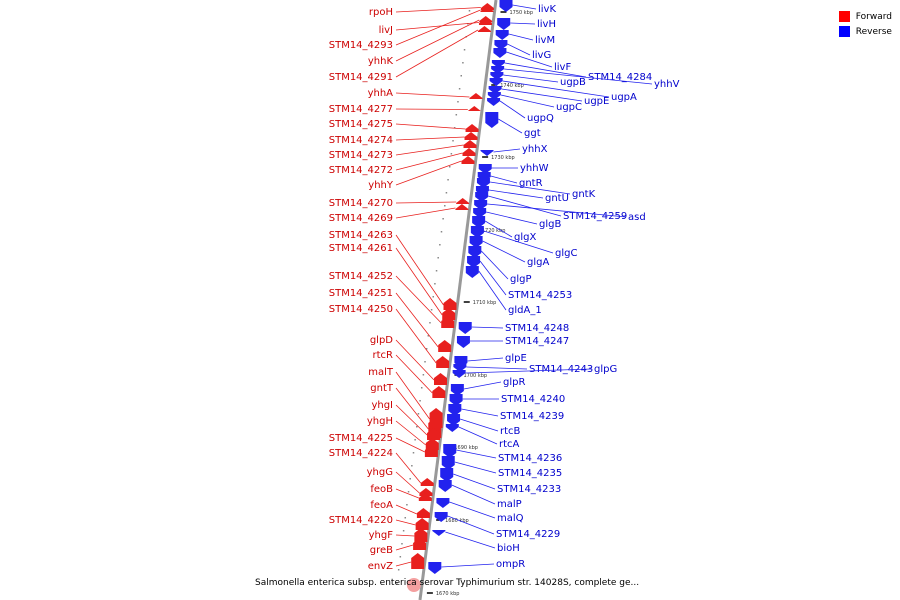  What do you see at coordinates (381, 93) in the screenshot?
I see `forward-gene-label: yhhA` at bounding box center [381, 93].